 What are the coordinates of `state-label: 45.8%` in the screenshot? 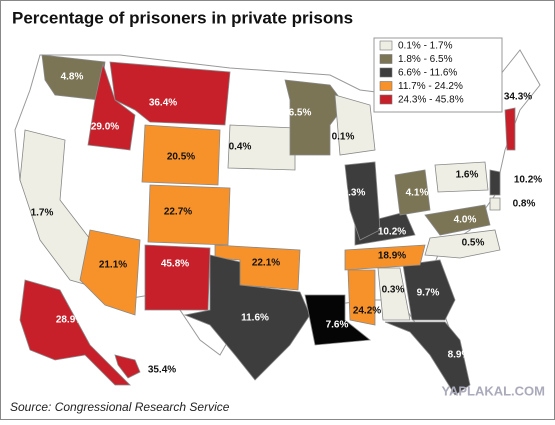 It's located at (175, 264).